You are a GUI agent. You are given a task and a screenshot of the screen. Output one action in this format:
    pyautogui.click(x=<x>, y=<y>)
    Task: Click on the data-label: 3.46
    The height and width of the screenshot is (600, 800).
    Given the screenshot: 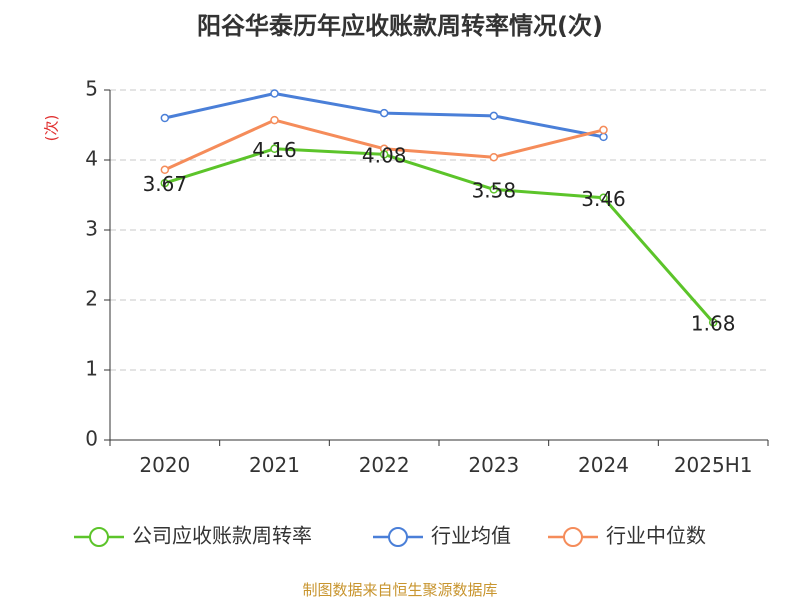 What is the action you would take?
    pyautogui.click(x=603, y=199)
    